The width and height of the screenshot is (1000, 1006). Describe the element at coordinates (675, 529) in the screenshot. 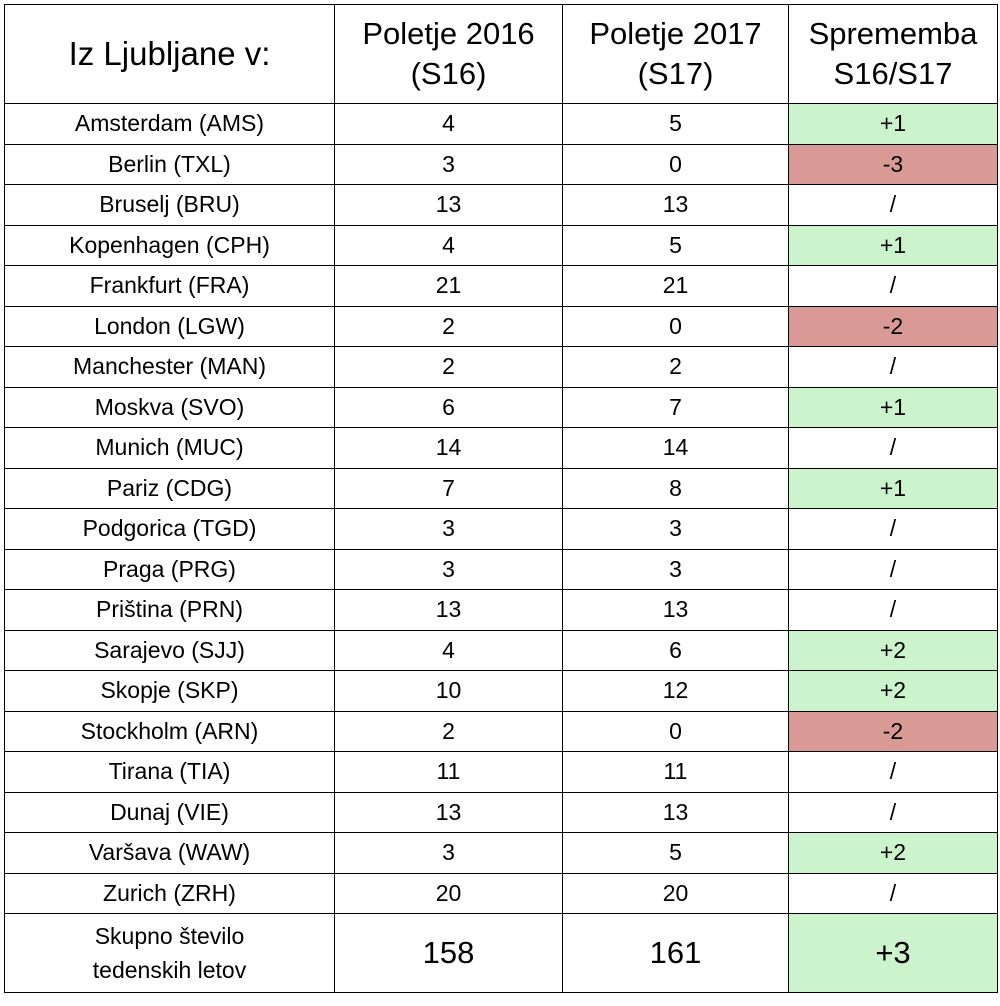

I see `s17-cell: 3` at that location.